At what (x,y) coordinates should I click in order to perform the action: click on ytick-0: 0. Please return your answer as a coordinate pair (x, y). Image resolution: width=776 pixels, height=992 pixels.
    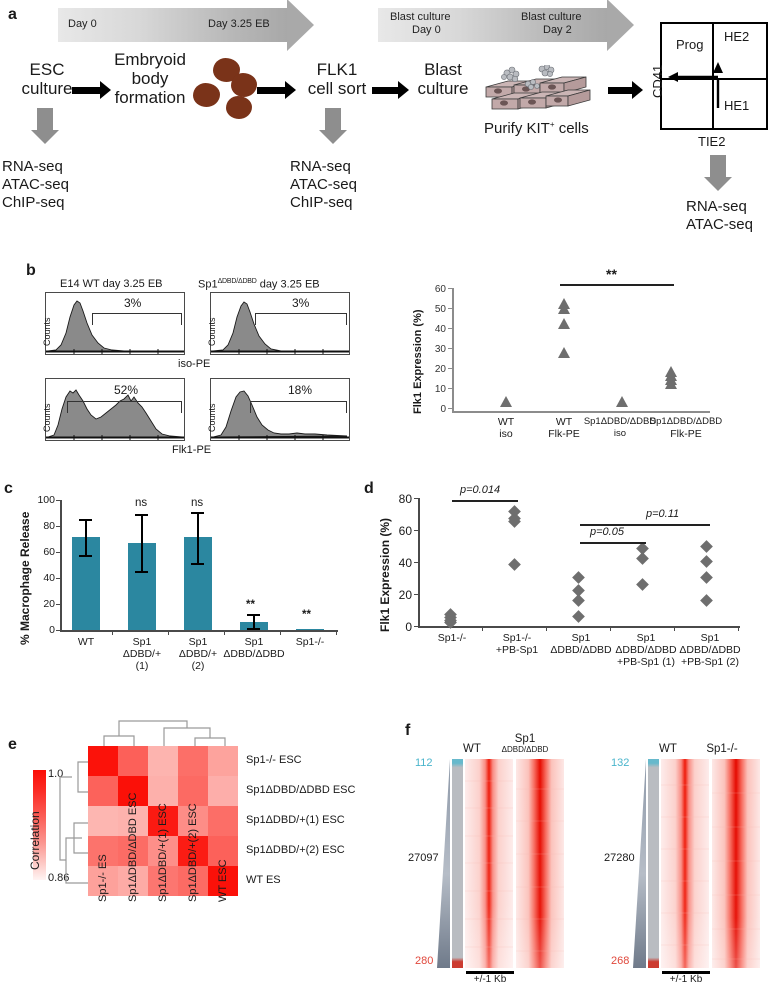
    Looking at the image, I should click on (443, 409).